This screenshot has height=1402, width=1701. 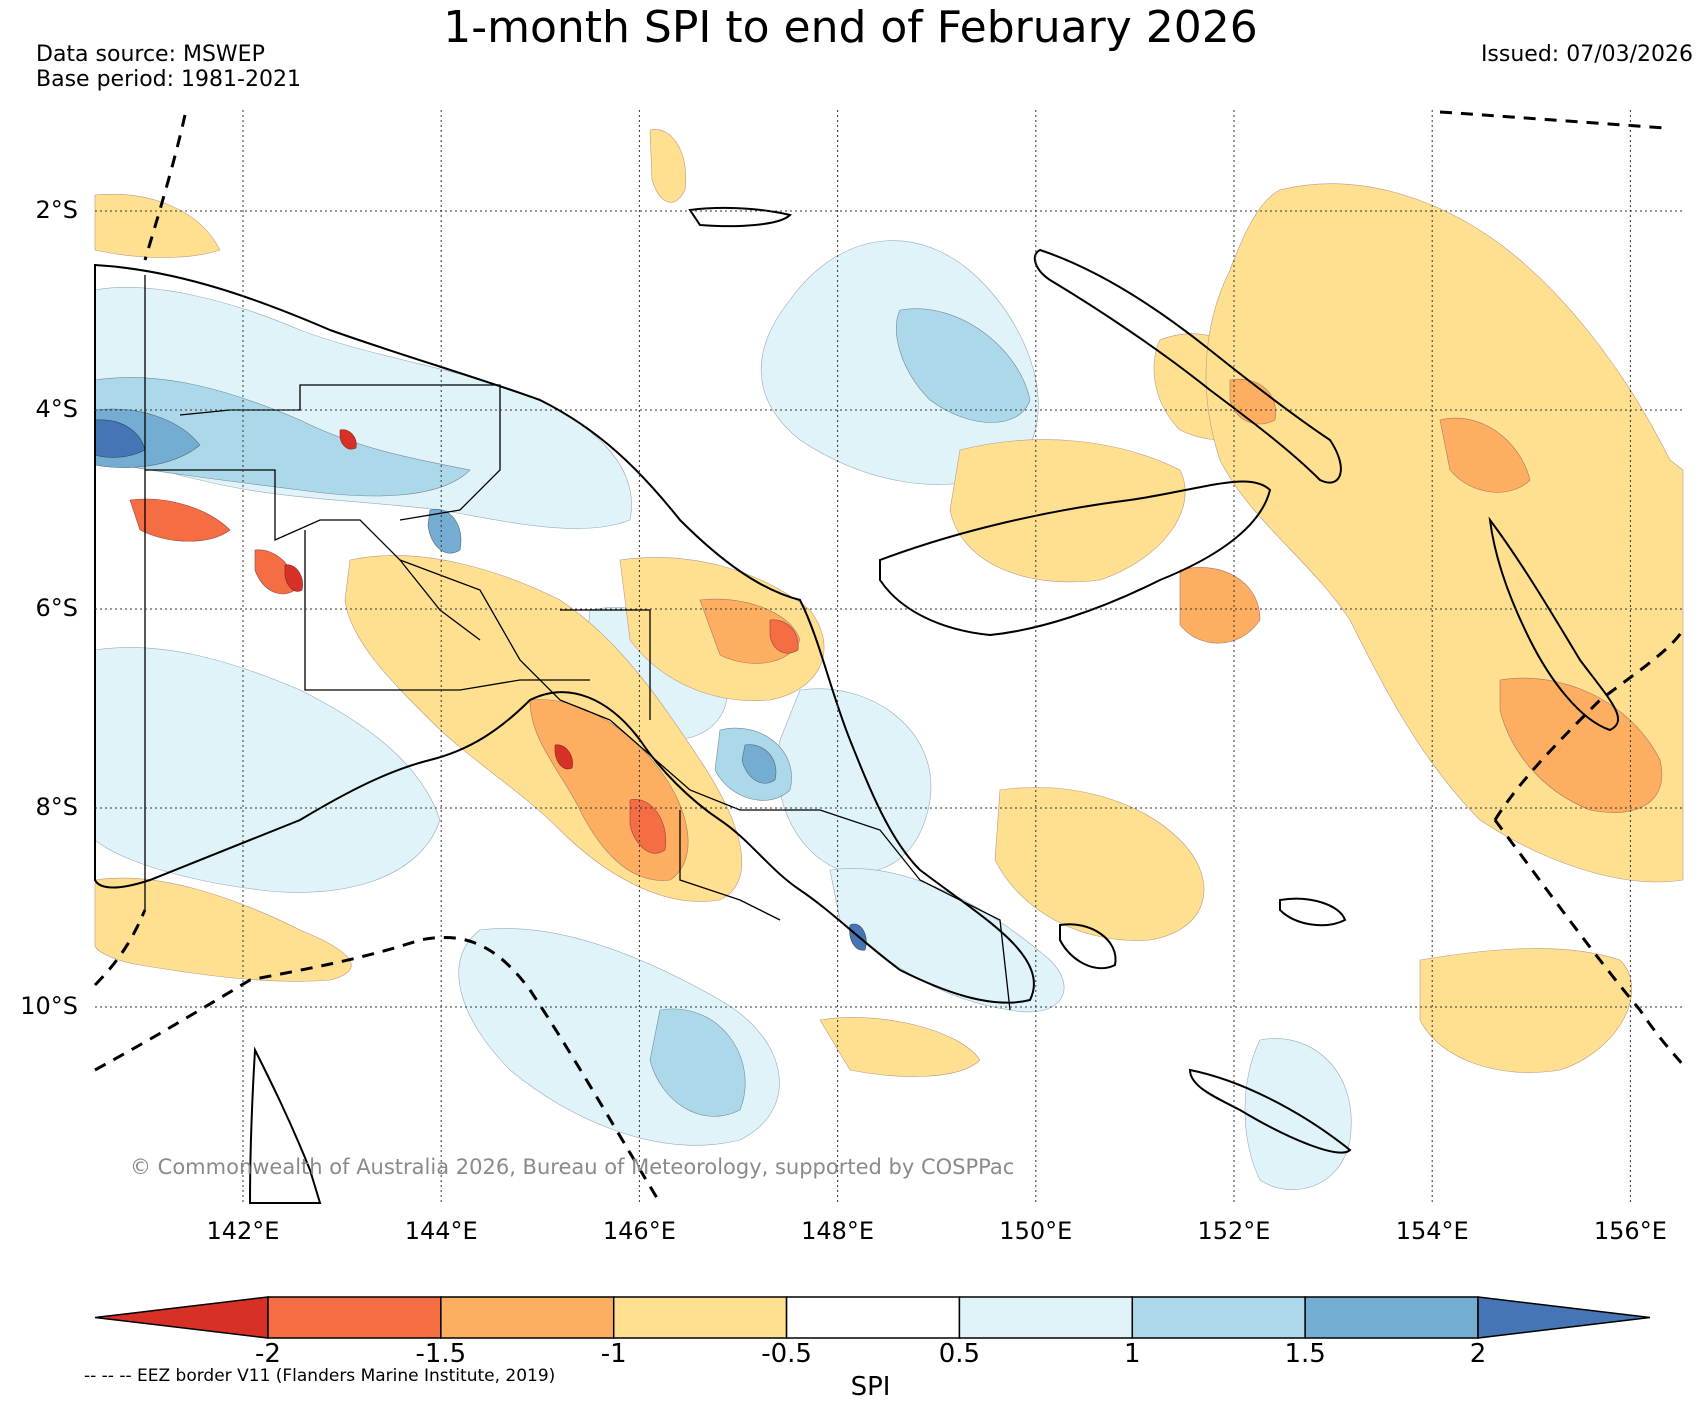 What do you see at coordinates (441, 1354) in the screenshot?
I see `colorbar-tick-1: -1.5` at bounding box center [441, 1354].